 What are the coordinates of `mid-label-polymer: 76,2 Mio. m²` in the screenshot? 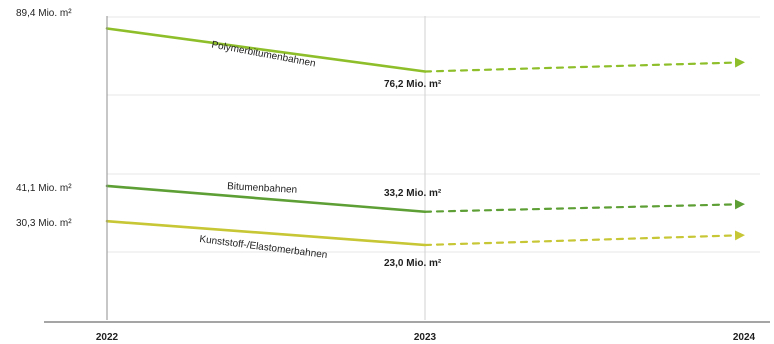 It's located at (413, 84).